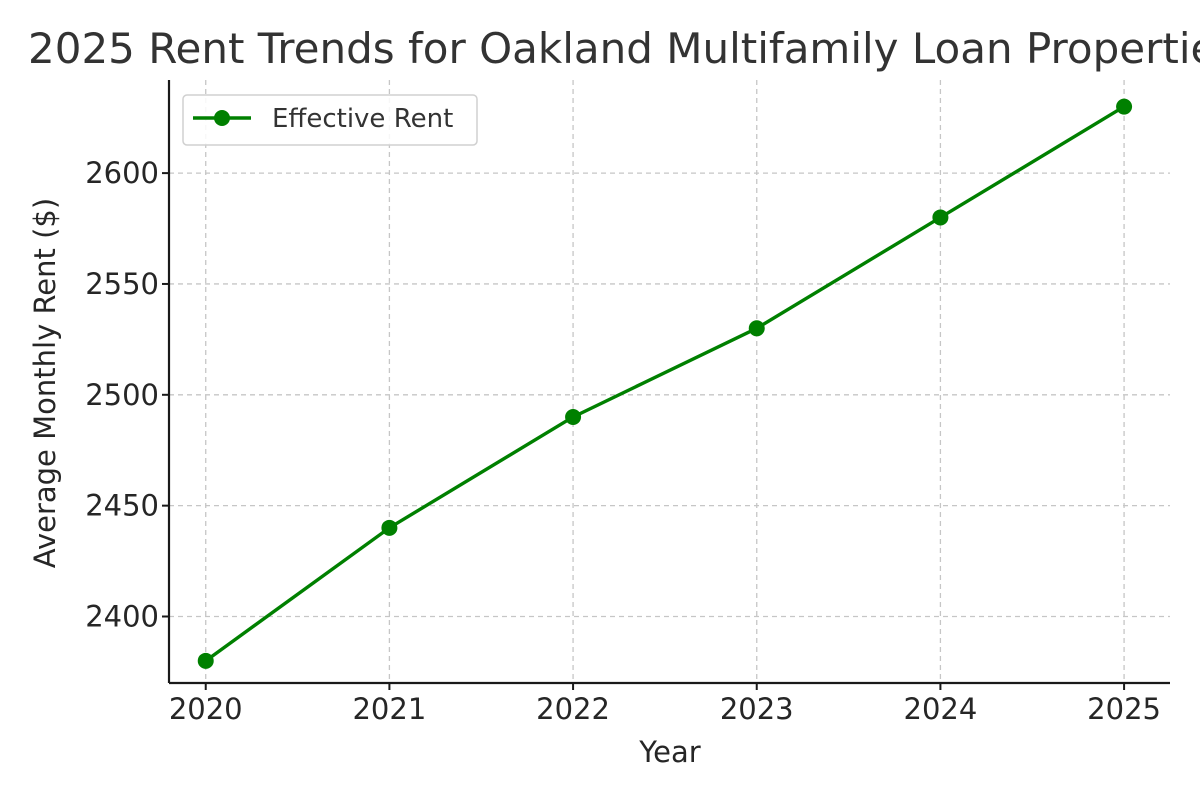  What do you see at coordinates (122, 506) in the screenshot?
I see `y-tick-label: 2450` at bounding box center [122, 506].